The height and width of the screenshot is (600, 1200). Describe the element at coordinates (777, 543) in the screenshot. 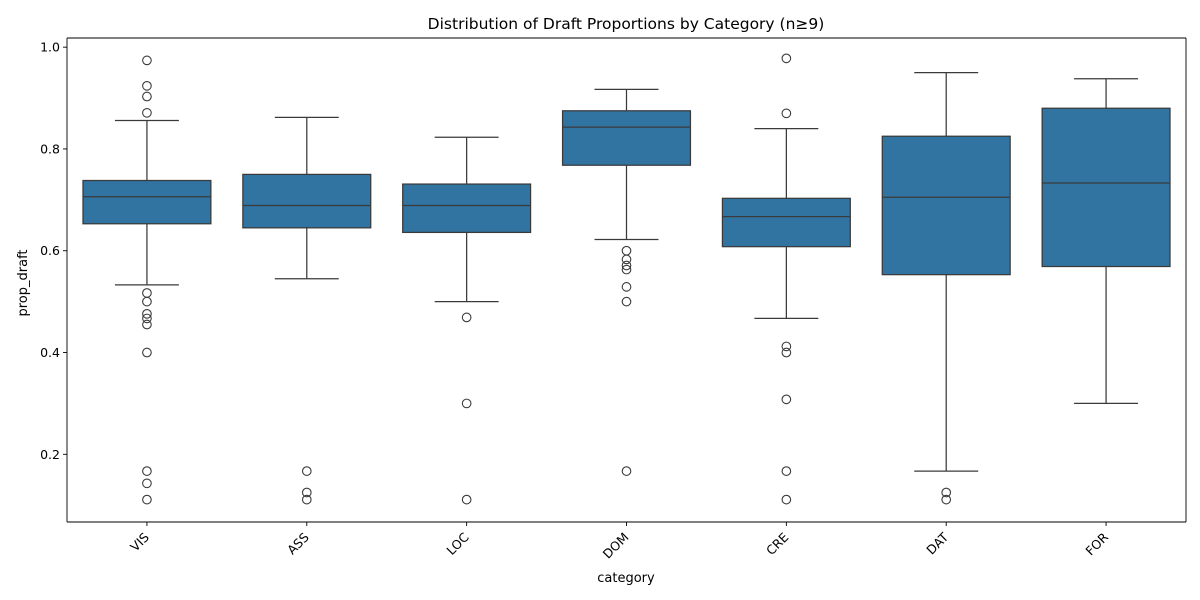

I see `x-tick-label-cre: CRE` at that location.